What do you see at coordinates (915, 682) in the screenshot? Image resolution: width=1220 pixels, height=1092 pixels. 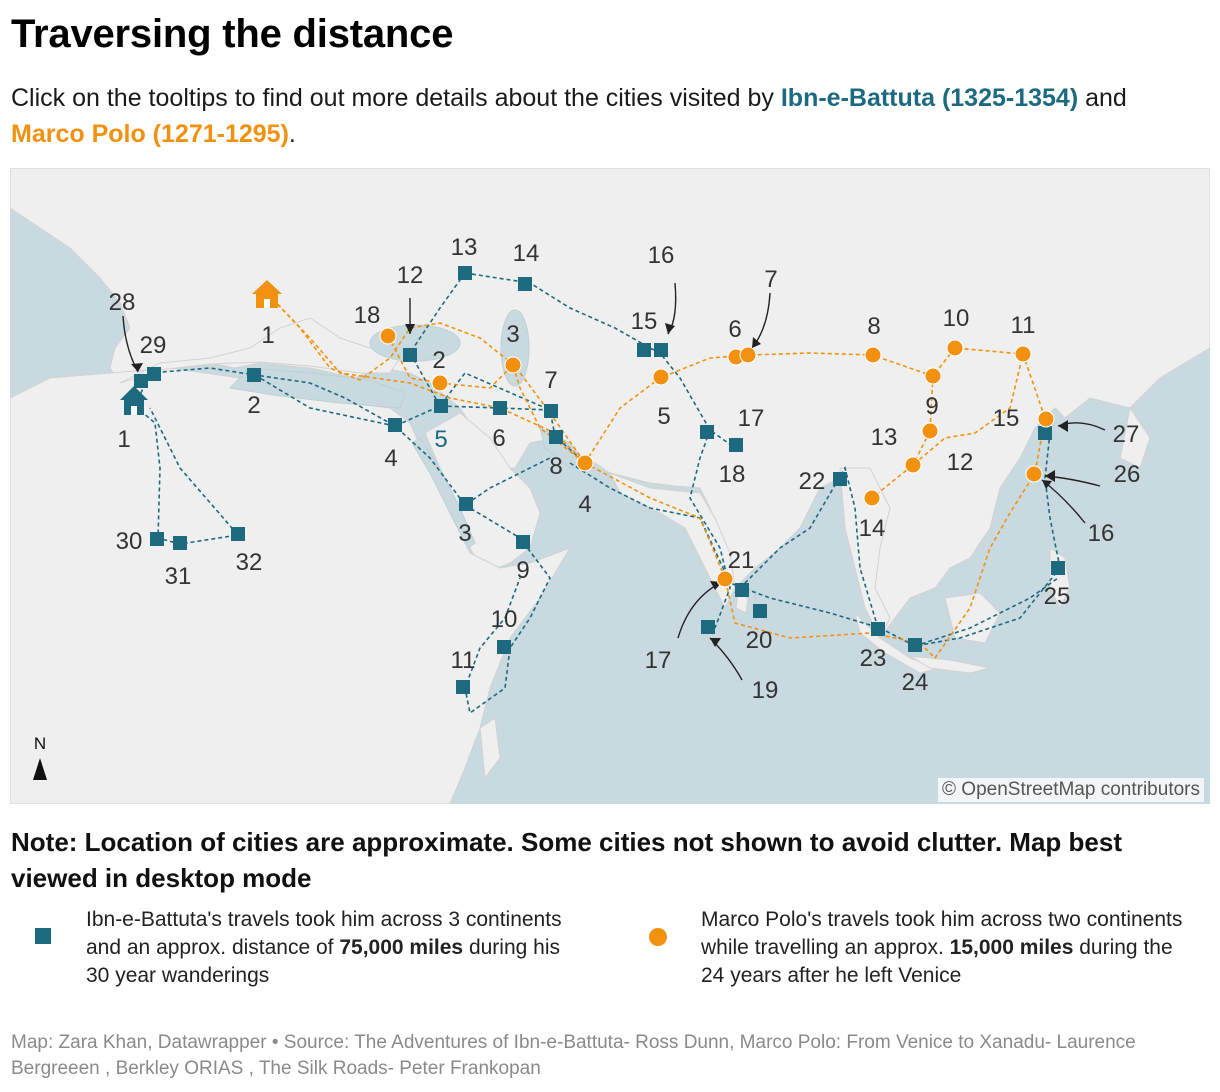 I see `ibn-label-24: 24` at bounding box center [915, 682].